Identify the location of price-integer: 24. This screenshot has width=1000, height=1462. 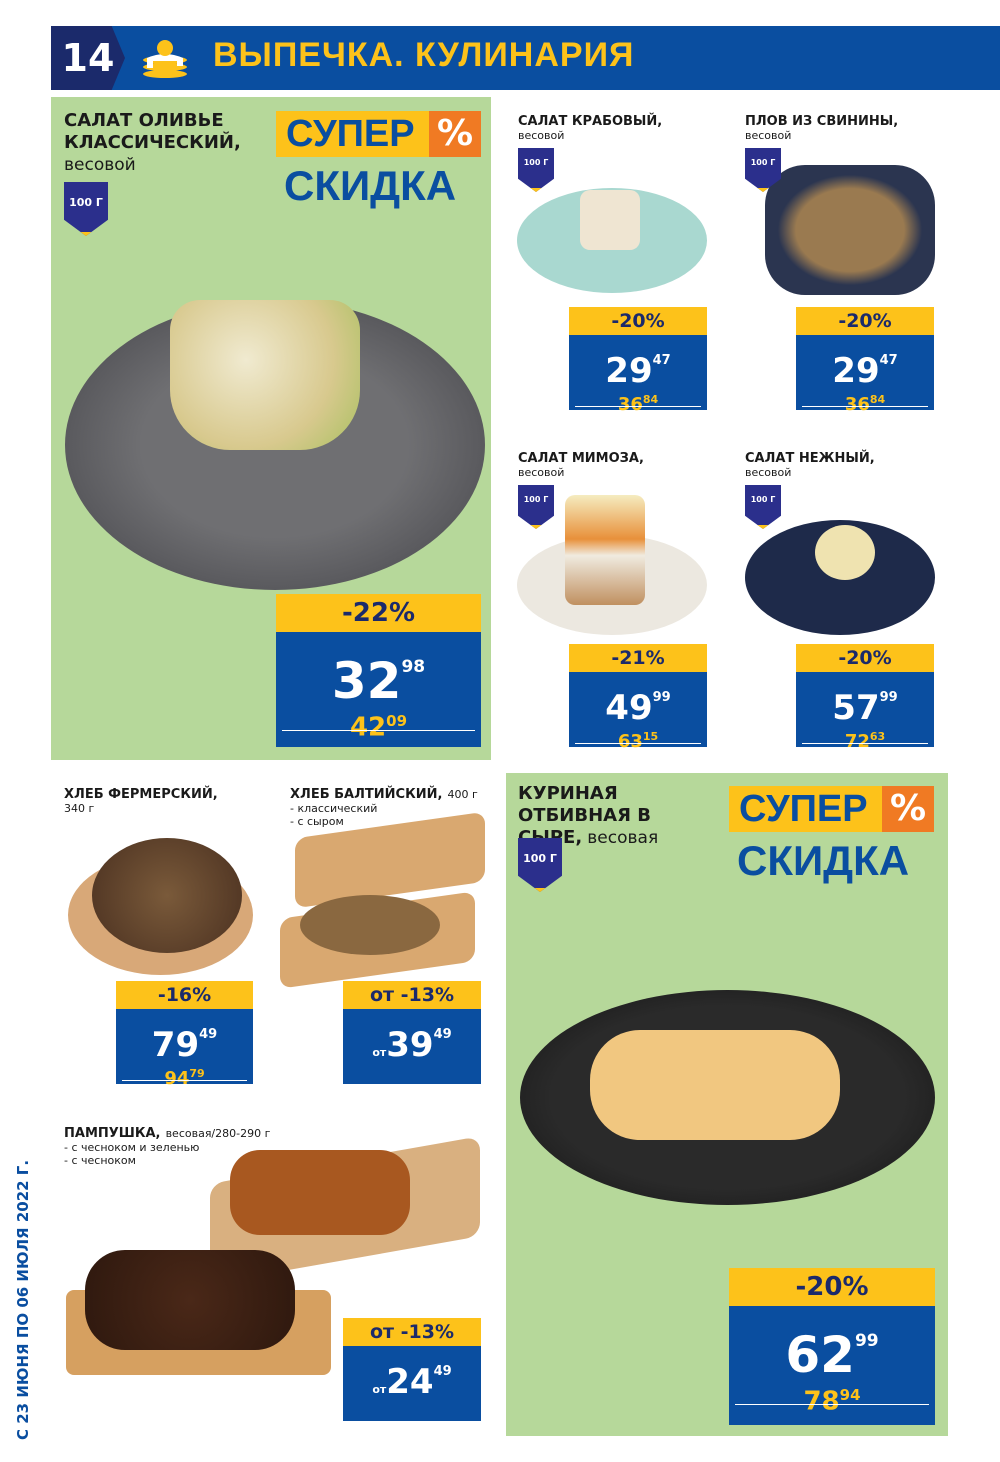
(410, 1382).